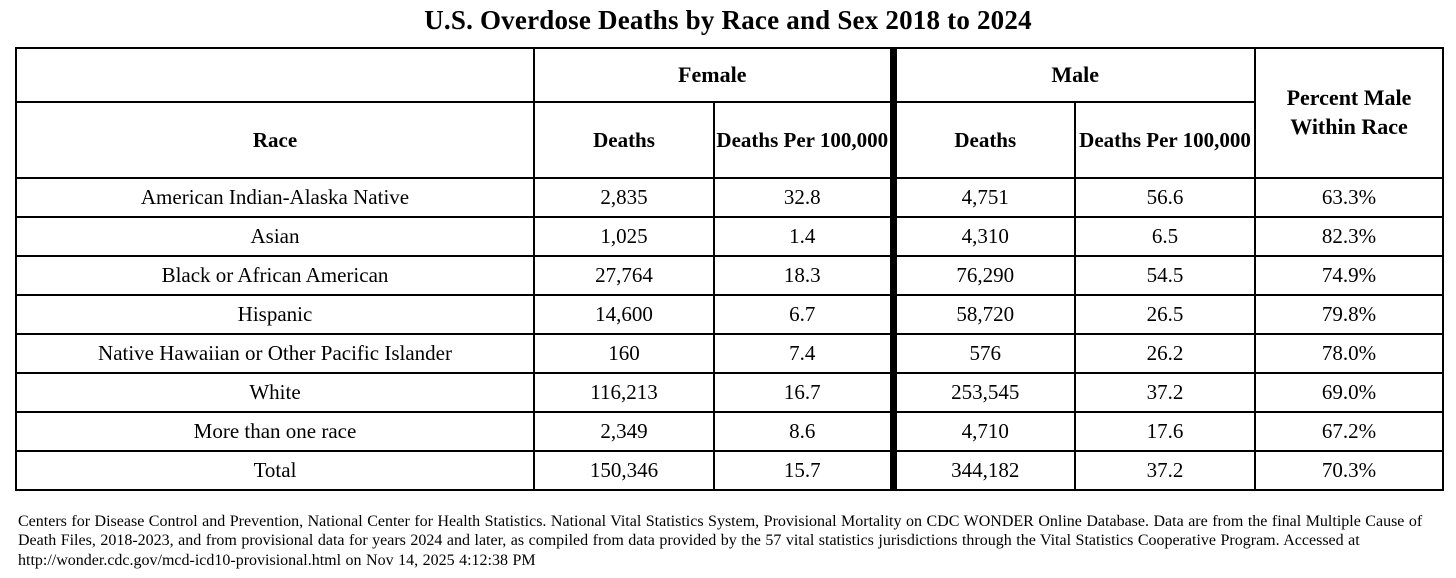 This screenshot has width=1456, height=578. I want to click on female-rate-cell: 18.3, so click(803, 276).